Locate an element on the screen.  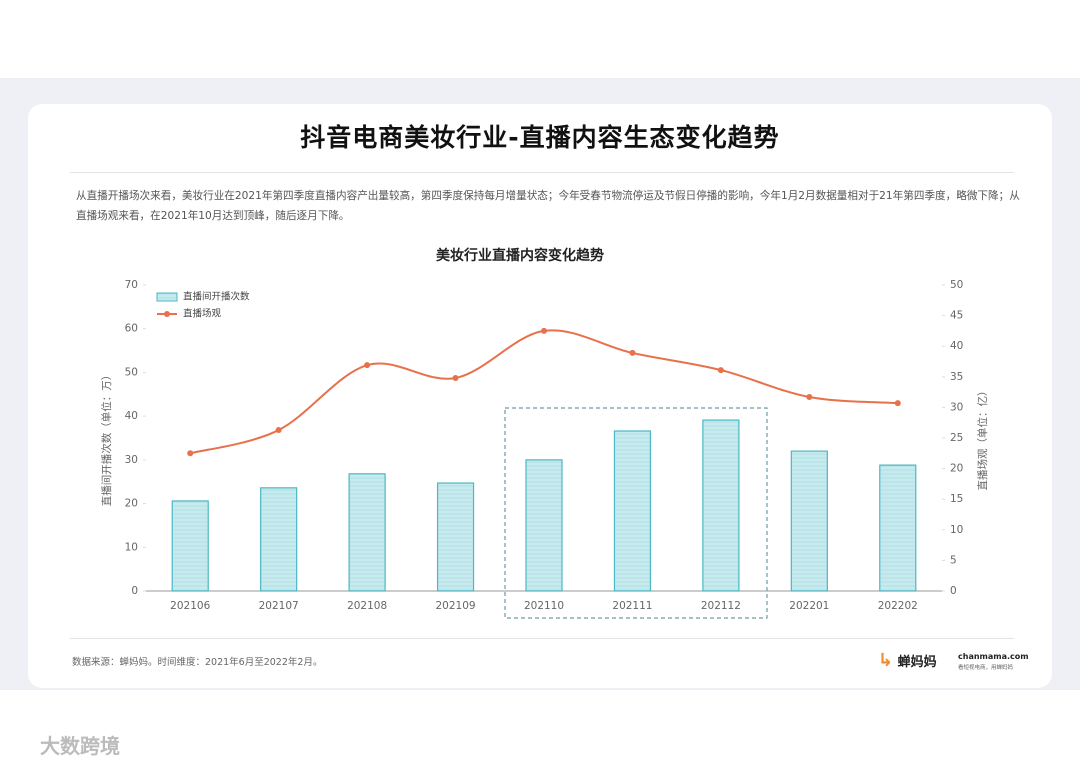
y2-tick-label: 15 is located at coordinates (956, 499).